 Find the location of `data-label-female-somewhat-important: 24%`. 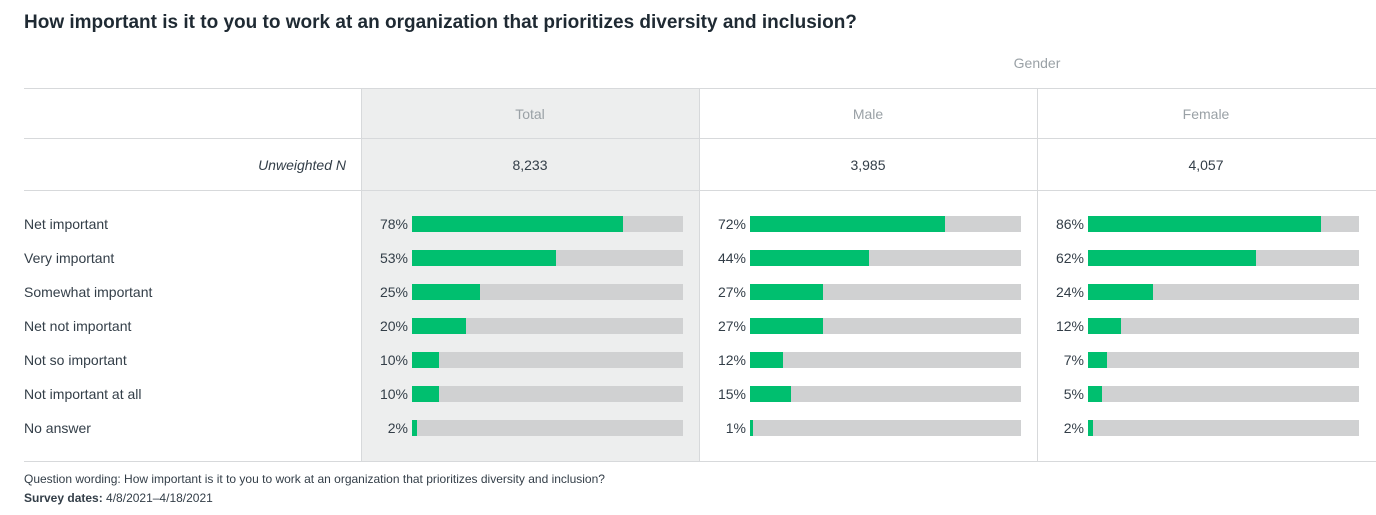

data-label-female-somewhat-important: 24% is located at coordinates (1069, 292).